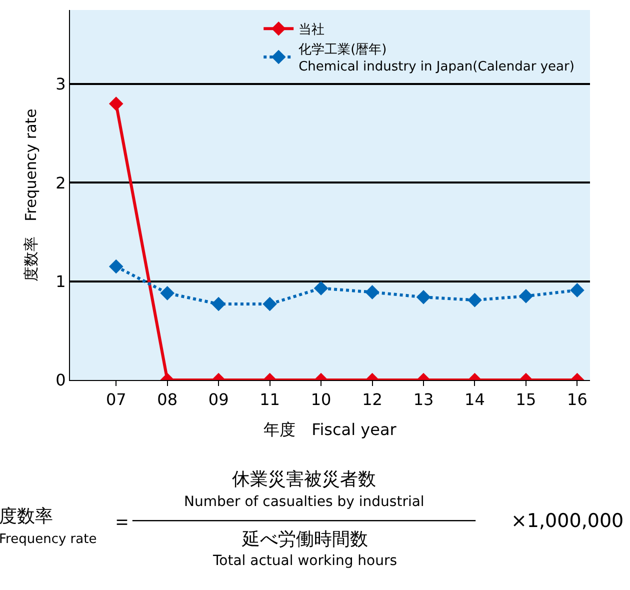  What do you see at coordinates (304, 539) in the screenshot?
I see `text: 延べ労働時間数` at bounding box center [304, 539].